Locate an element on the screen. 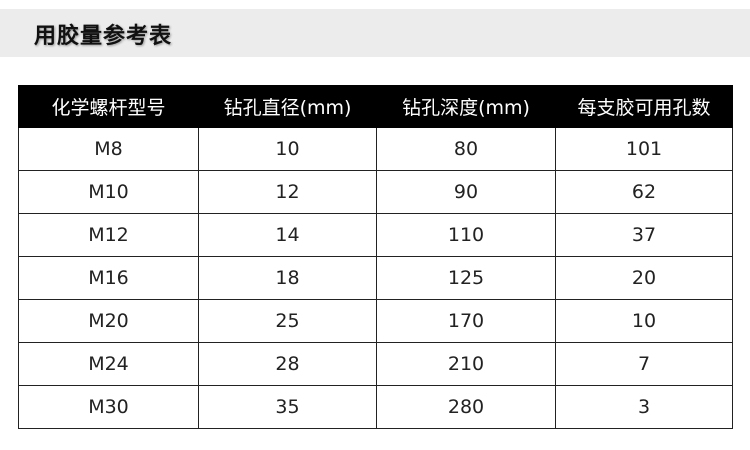 The width and height of the screenshot is (750, 450). table-cell: 170 is located at coordinates (466, 321).